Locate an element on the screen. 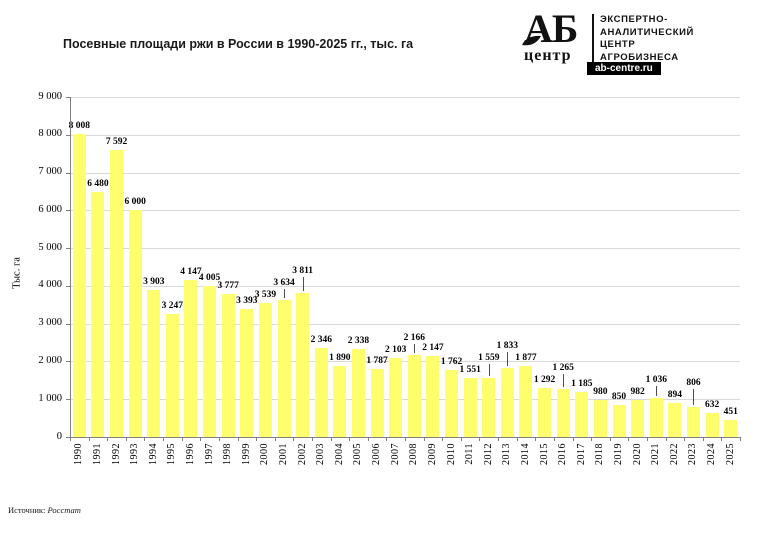 This screenshot has width=757, height=533. bar-value-label: 3 634 is located at coordinates (284, 283).